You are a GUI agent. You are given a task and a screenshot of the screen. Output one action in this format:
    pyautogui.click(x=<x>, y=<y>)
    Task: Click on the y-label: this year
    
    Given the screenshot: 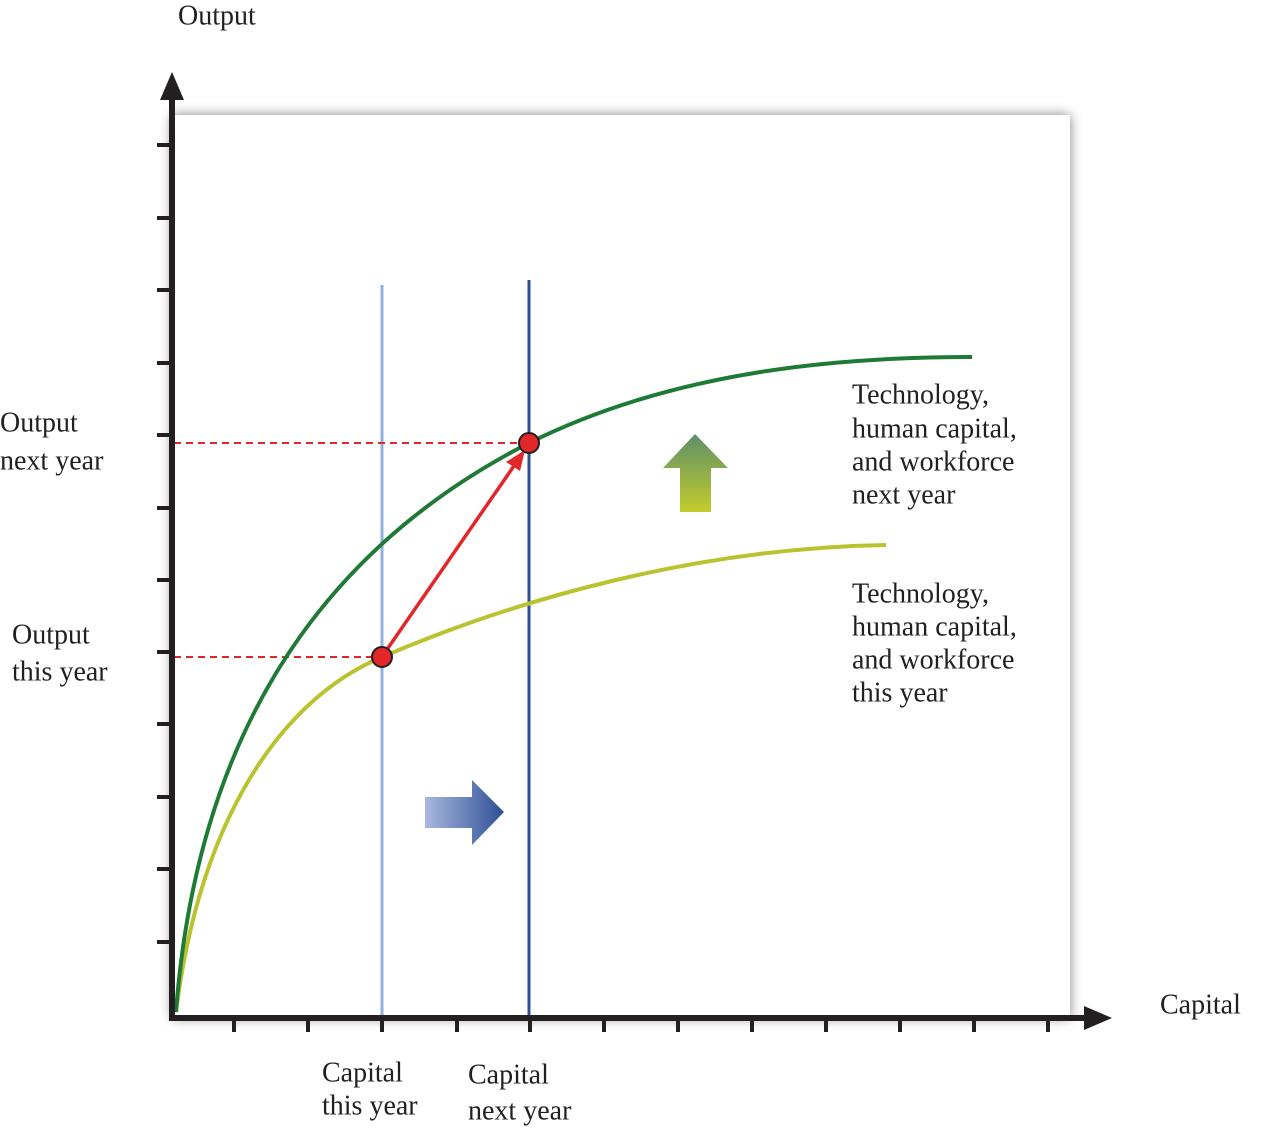 What is the action you would take?
    pyautogui.click(x=60, y=671)
    